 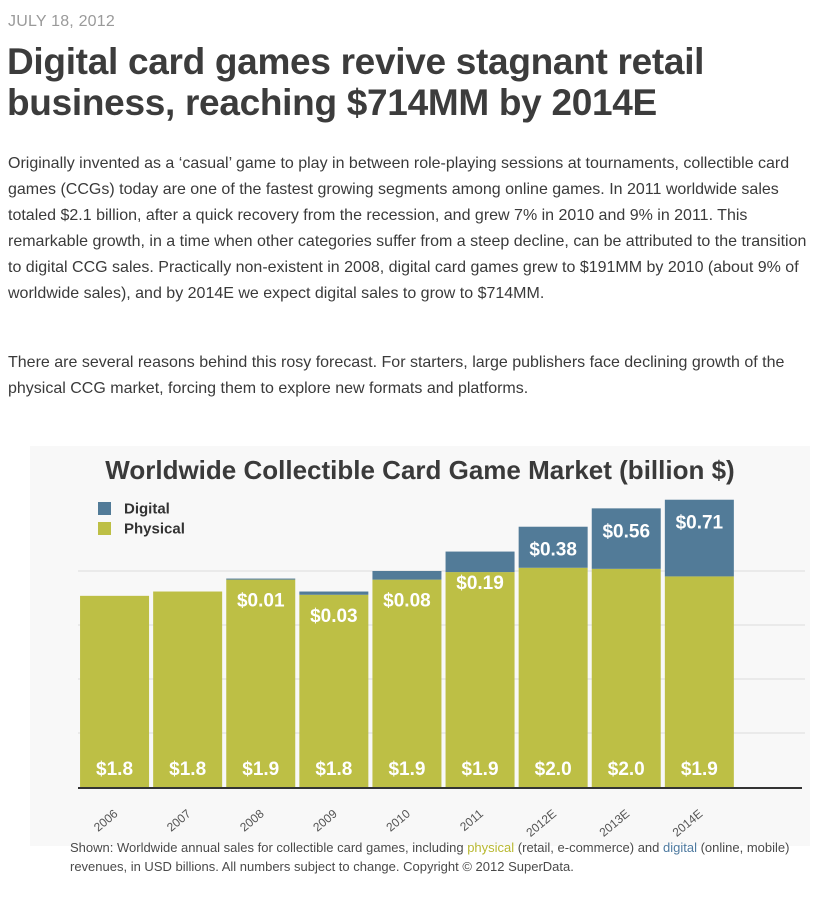 What do you see at coordinates (491, 847) in the screenshot?
I see `caption-physical: physical` at bounding box center [491, 847].